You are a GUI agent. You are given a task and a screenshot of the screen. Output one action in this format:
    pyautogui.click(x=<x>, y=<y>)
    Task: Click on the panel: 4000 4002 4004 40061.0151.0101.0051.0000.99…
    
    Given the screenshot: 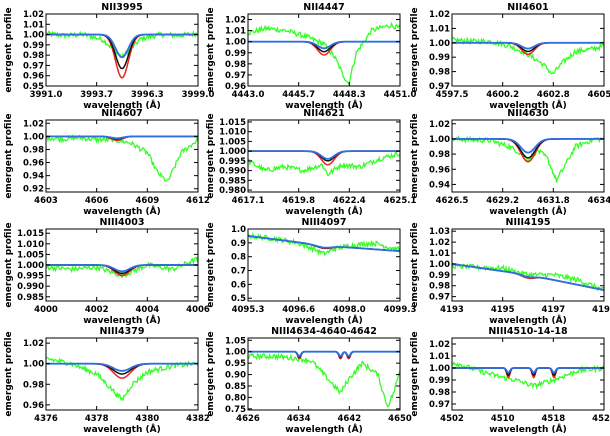 What is the action you would take?
    pyautogui.click(x=107, y=271)
    